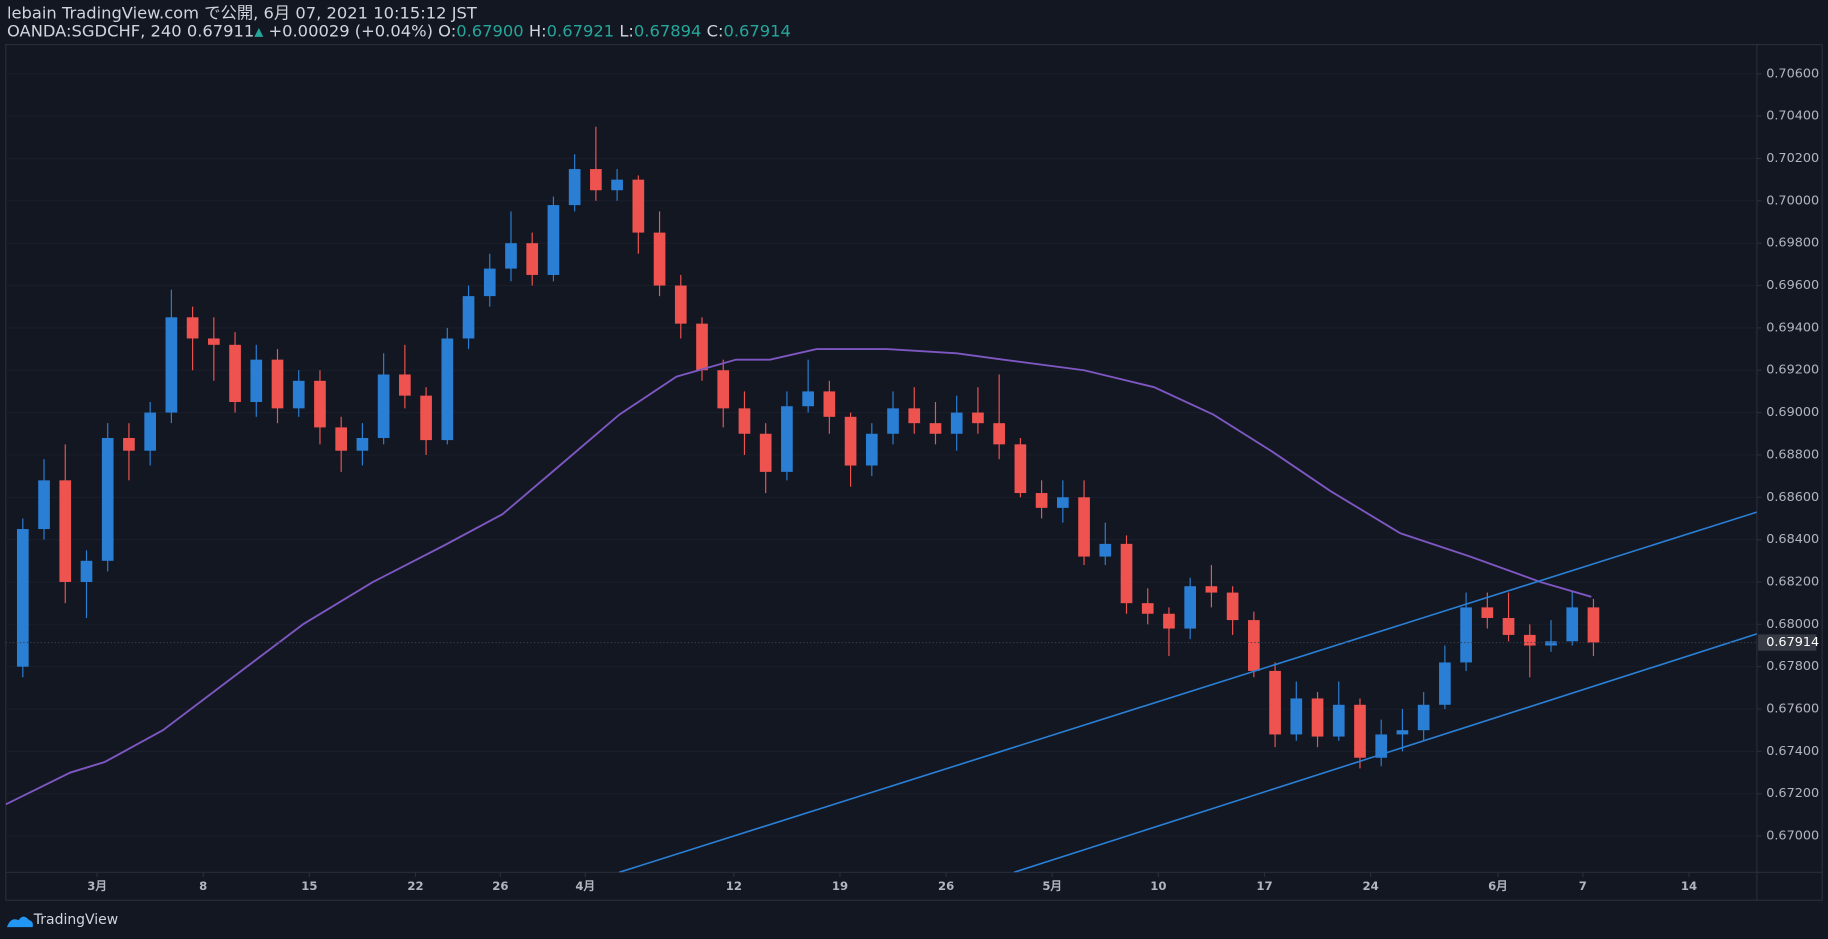 The height and width of the screenshot is (939, 1828). What do you see at coordinates (667, 30) in the screenshot?
I see `low: 0.67894` at bounding box center [667, 30].